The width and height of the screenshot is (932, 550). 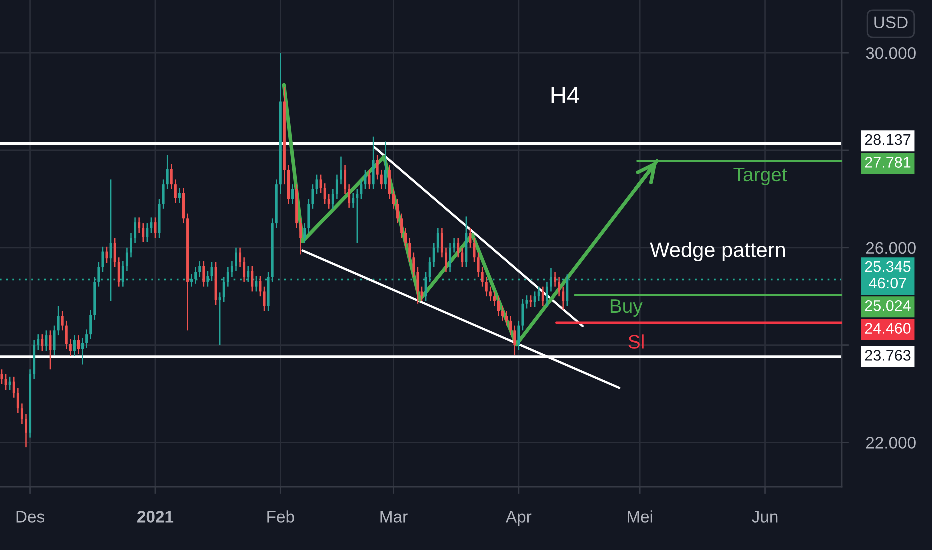 What do you see at coordinates (761, 177) in the screenshot?
I see `series-label: Target` at bounding box center [761, 177].